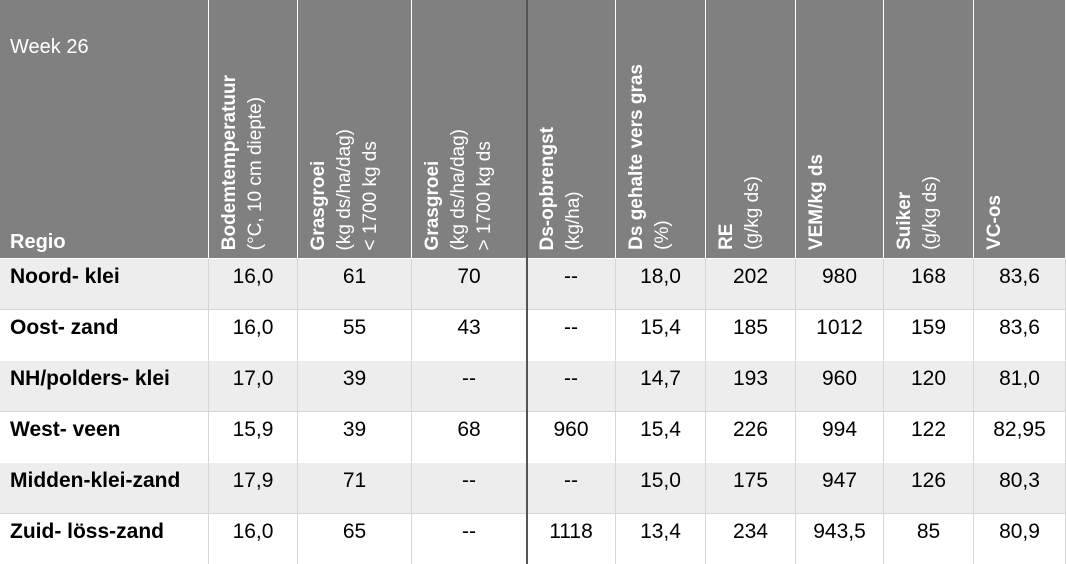 Image resolution: width=1066 pixels, height=564 pixels. Describe the element at coordinates (751, 129) in the screenshot. I see `header-cell: RE (g/kg ds)` at that location.